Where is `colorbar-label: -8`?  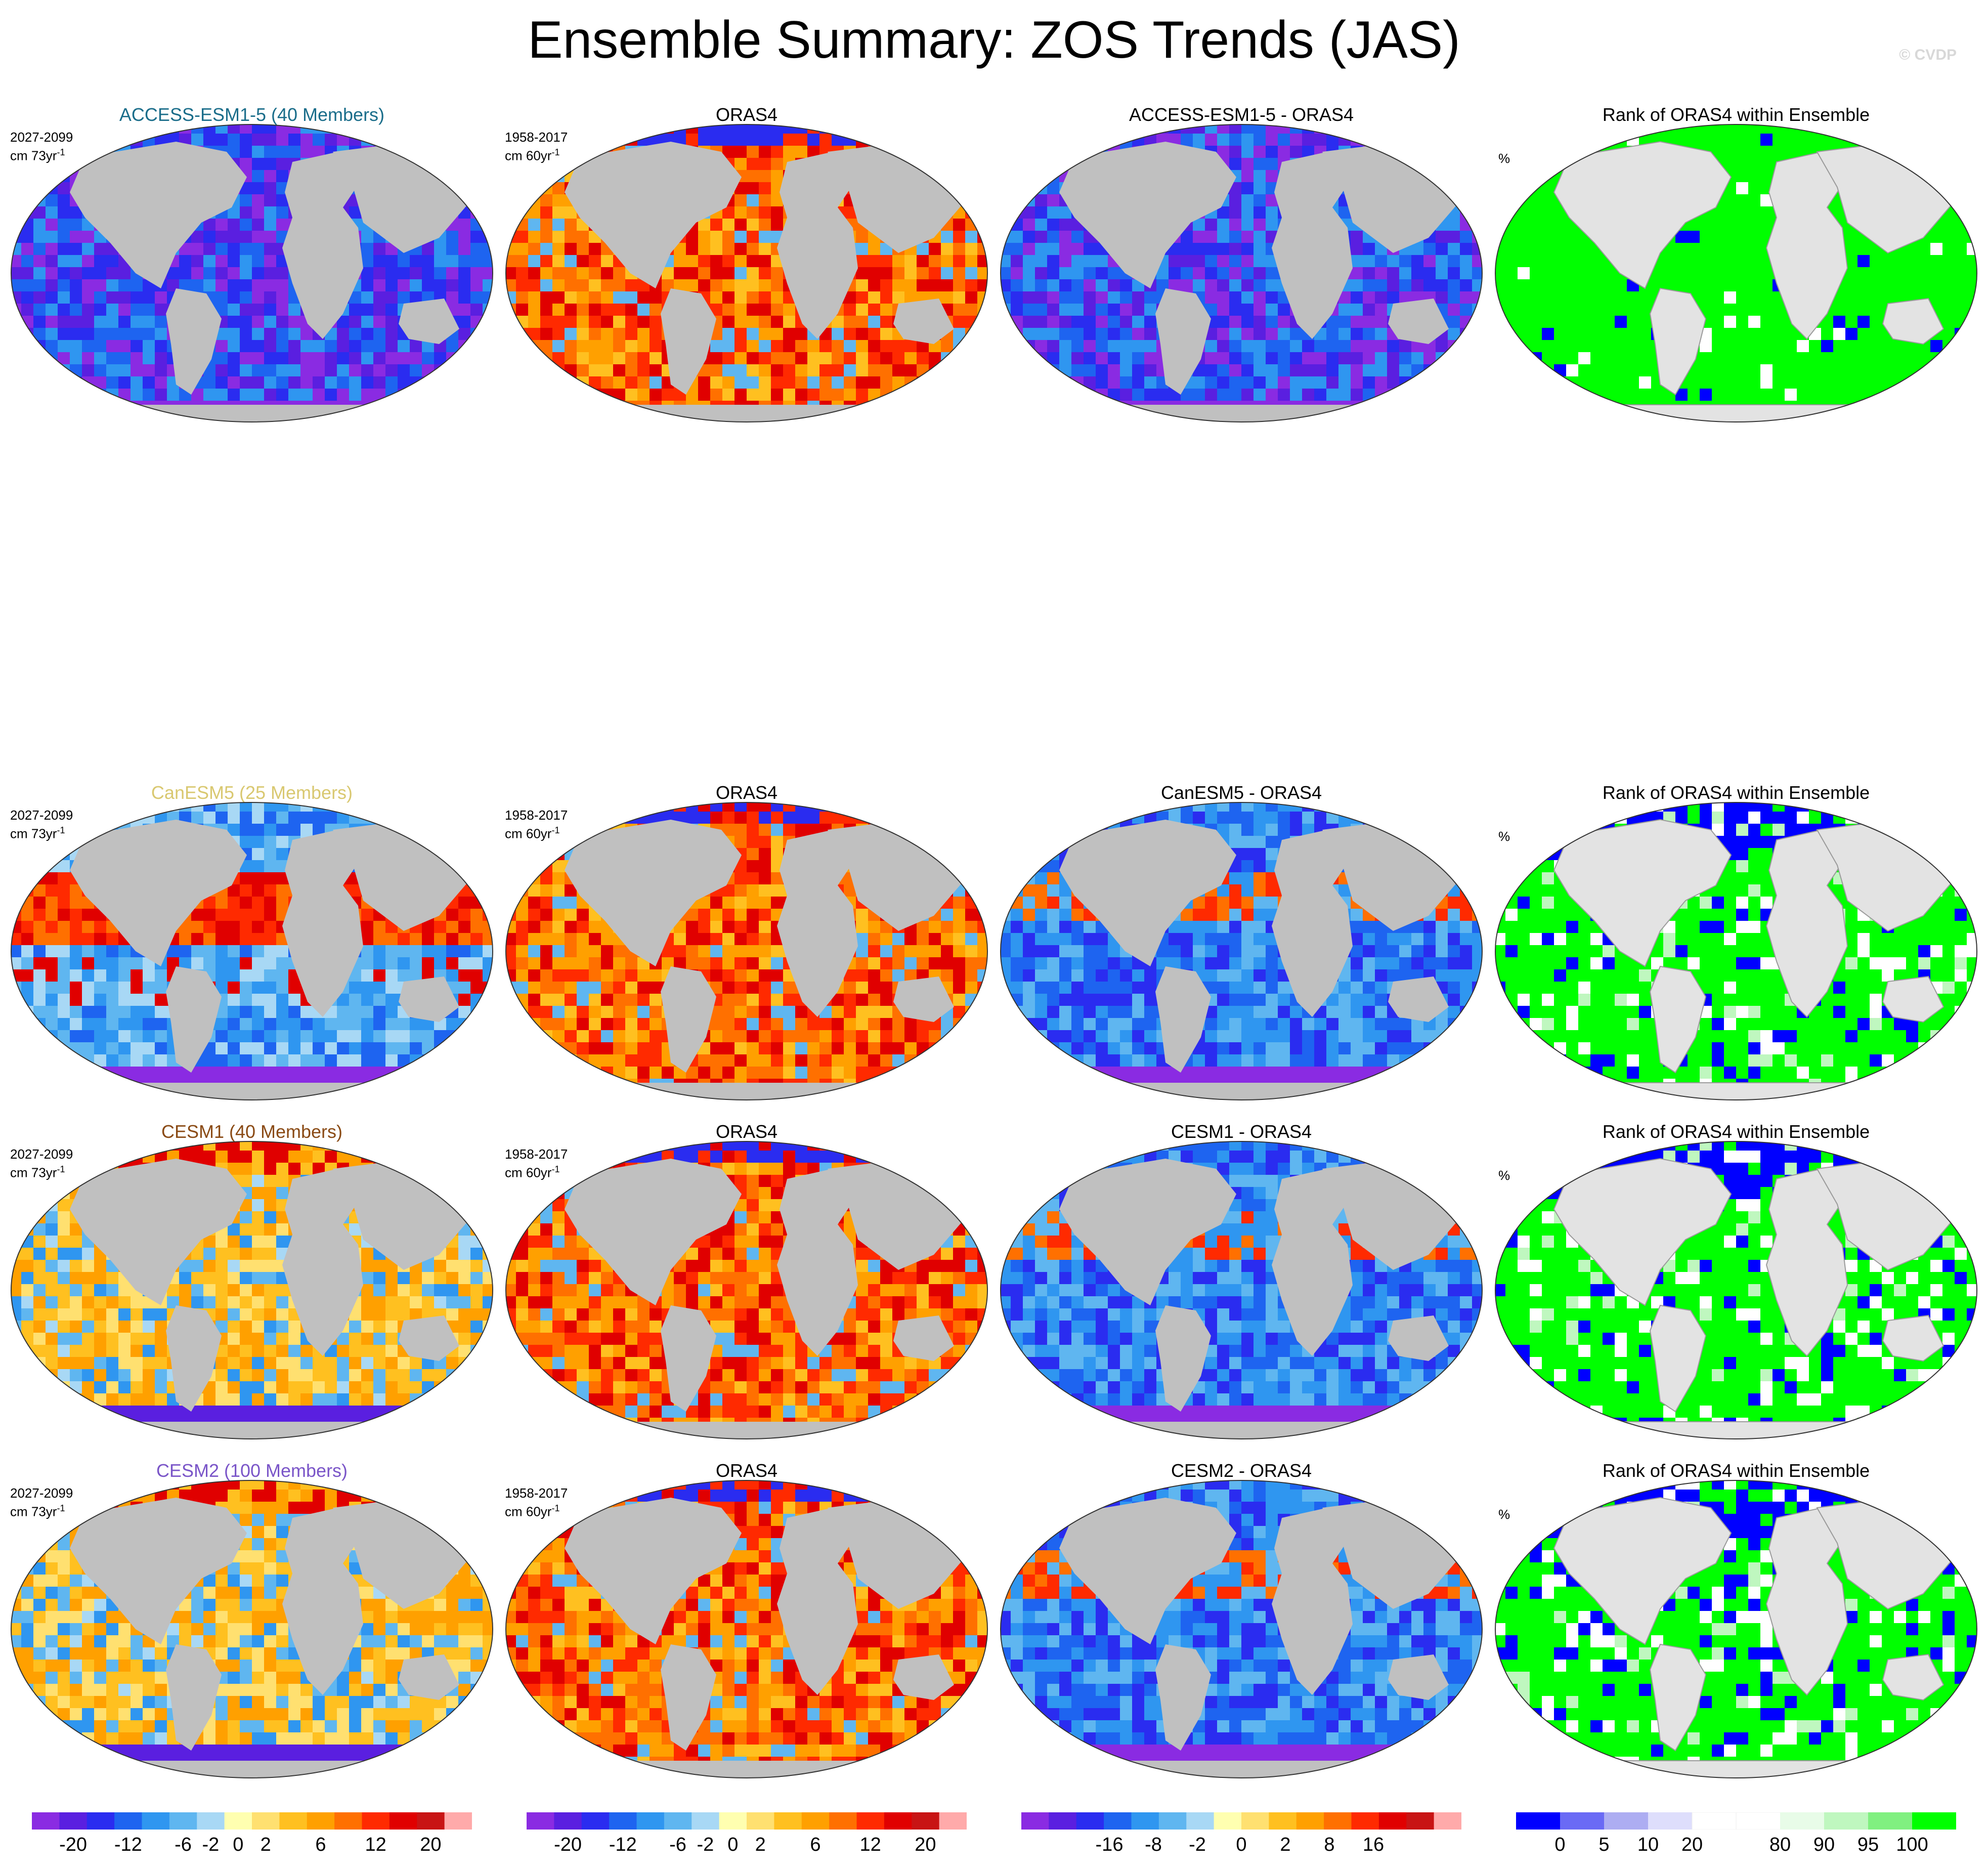
colorbar-label: -8 is located at coordinates (1153, 1844).